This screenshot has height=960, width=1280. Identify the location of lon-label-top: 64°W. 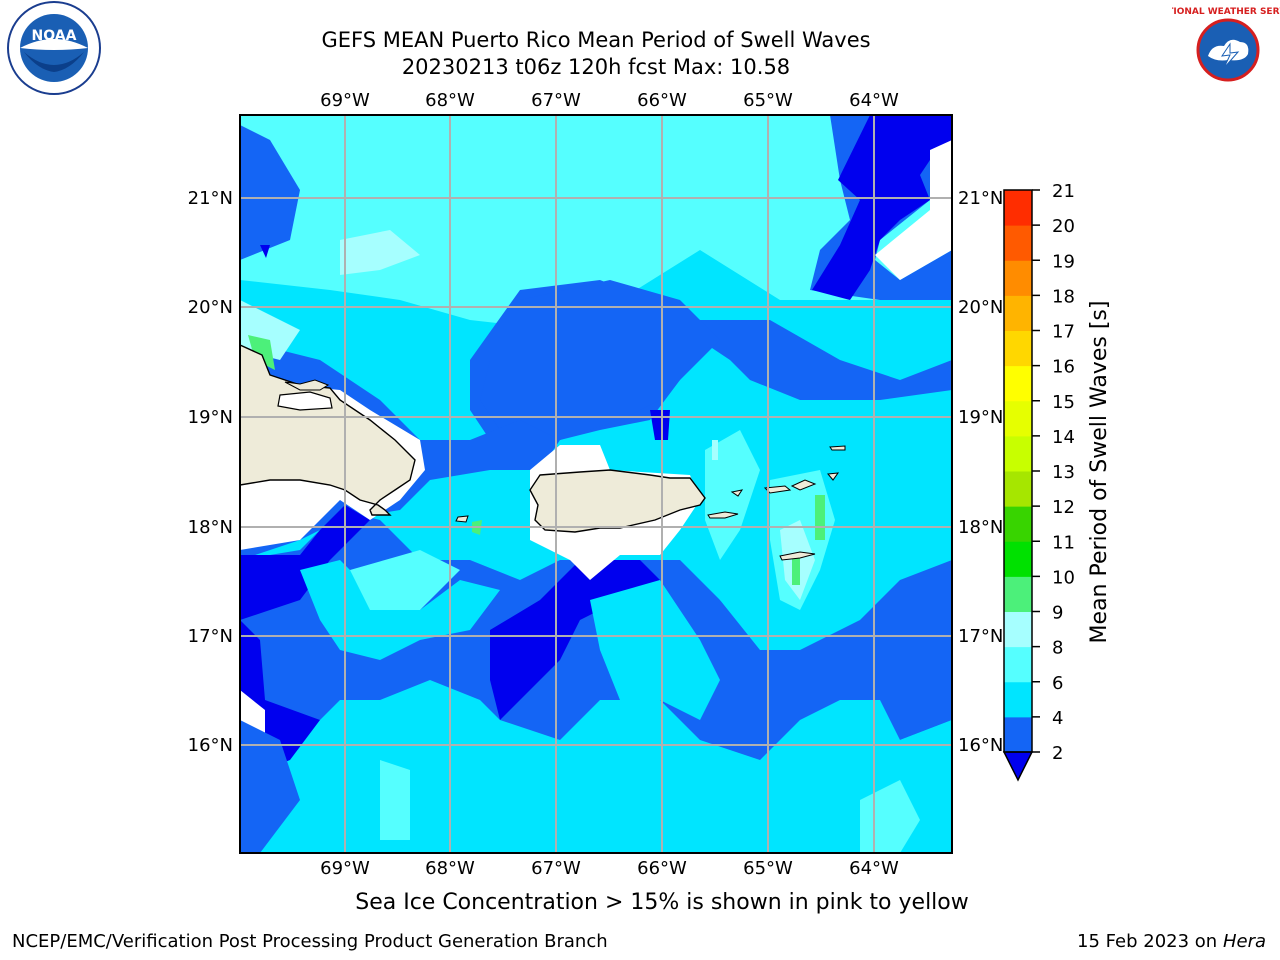
(874, 100).